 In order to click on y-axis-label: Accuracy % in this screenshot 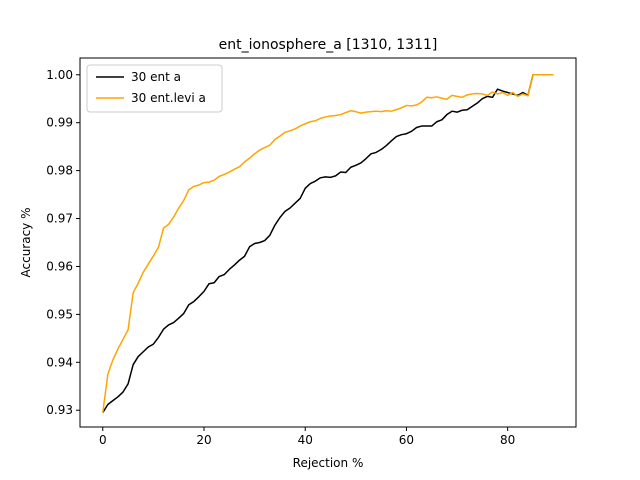, I will do `click(26, 242)`.